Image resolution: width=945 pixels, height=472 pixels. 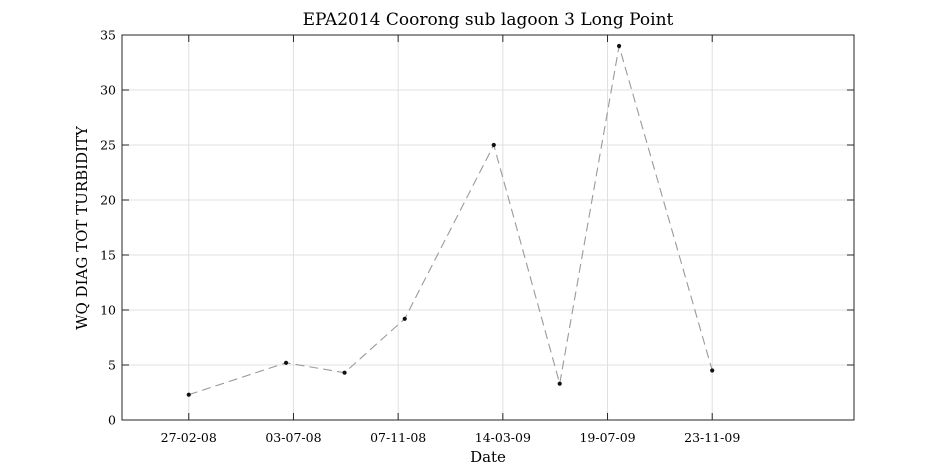 I want to click on y-tick-label: 10, so click(x=108, y=310).